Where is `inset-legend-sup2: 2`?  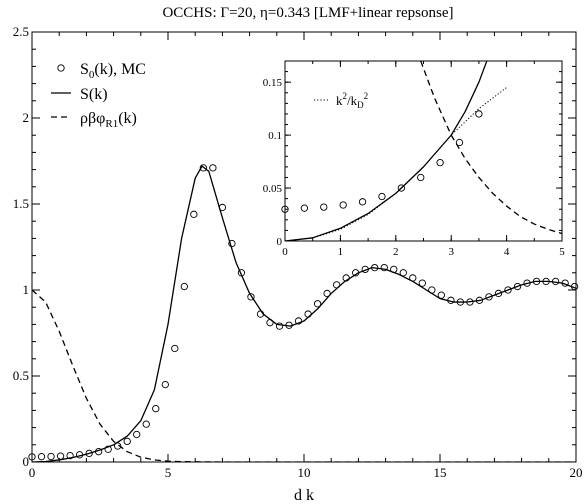 inset-legend-sup2: 2 is located at coordinates (366, 96).